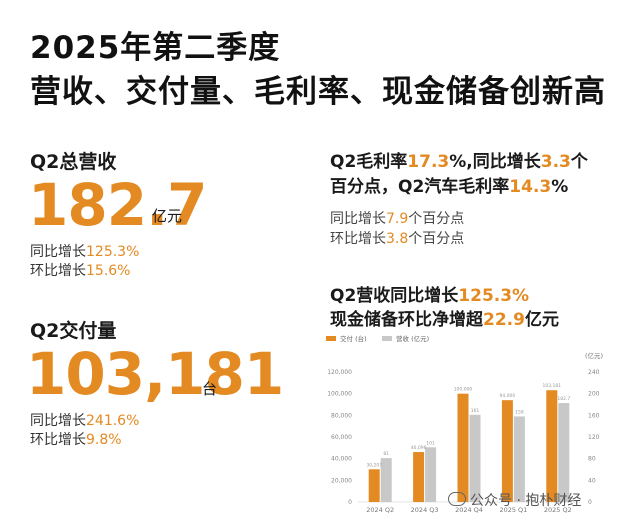 This screenshot has height=527, width=640. What do you see at coordinates (425, 510) in the screenshot?
I see `x-tick-label: 2024 Q3` at bounding box center [425, 510].